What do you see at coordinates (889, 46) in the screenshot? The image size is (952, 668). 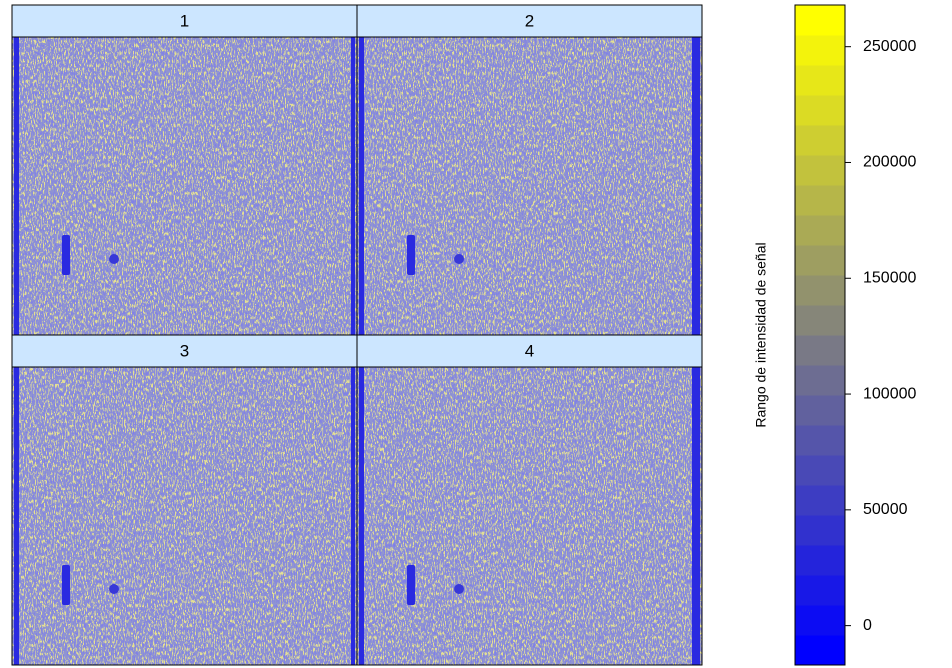 I see `colorbar-tick-label: 250000` at bounding box center [889, 46].